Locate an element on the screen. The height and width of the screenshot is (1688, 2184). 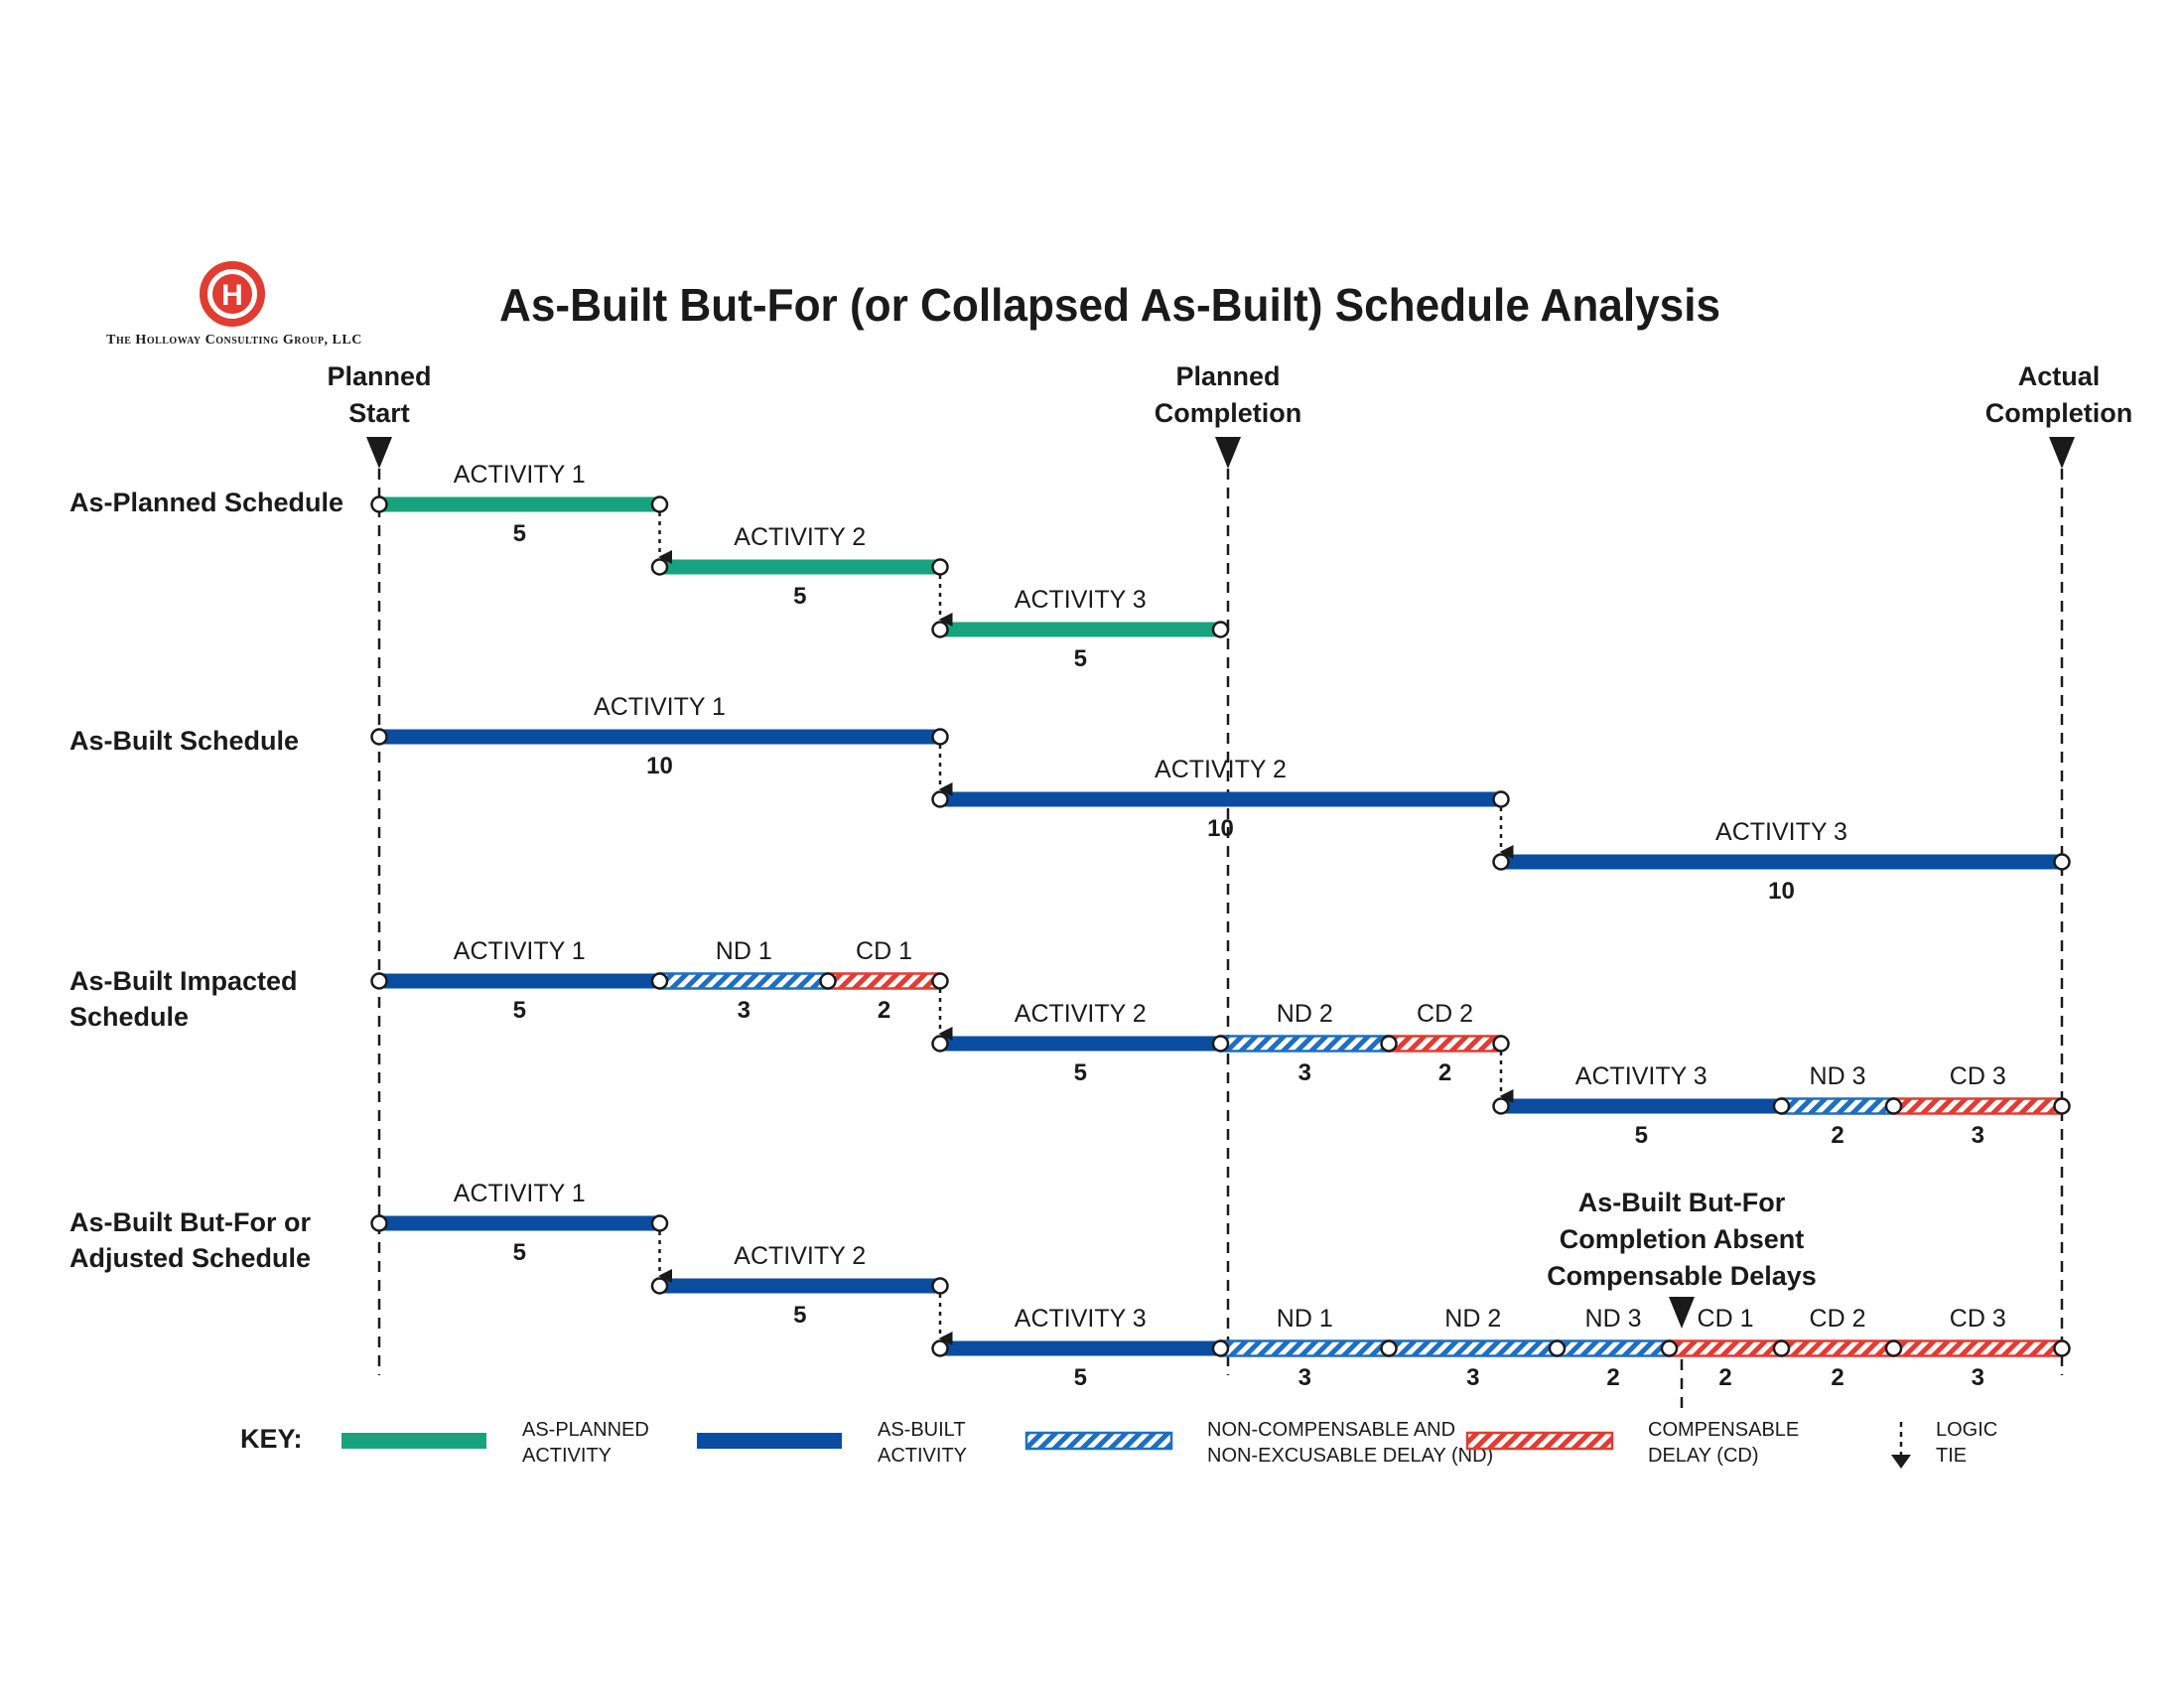
bar-label: CD 2 is located at coordinates (1445, 1014).